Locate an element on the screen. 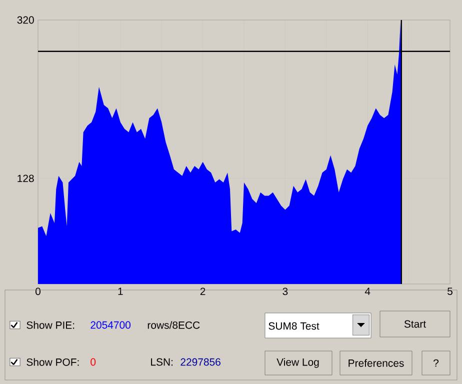  x-tick-label: 2 is located at coordinates (203, 291).